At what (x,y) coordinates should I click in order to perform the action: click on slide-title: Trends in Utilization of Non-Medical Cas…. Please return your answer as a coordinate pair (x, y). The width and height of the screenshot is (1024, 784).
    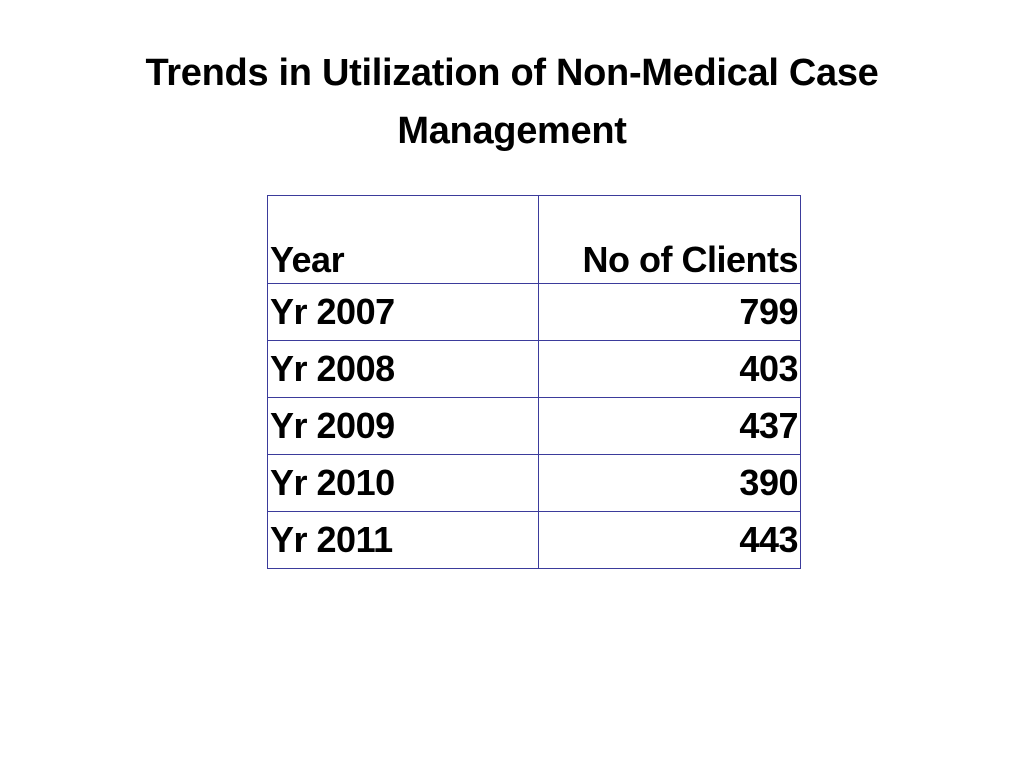
    Looking at the image, I should click on (512, 102).